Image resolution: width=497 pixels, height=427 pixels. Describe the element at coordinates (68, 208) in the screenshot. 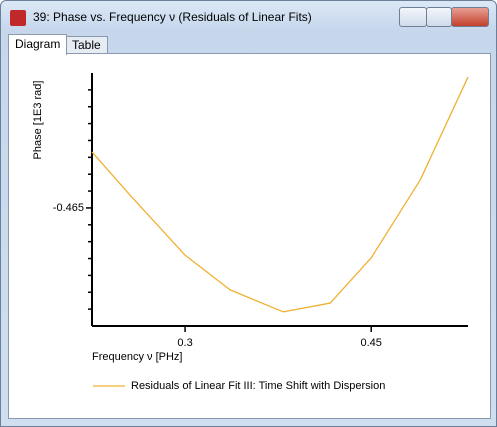

I see `y-tick-label: -0.465` at that location.